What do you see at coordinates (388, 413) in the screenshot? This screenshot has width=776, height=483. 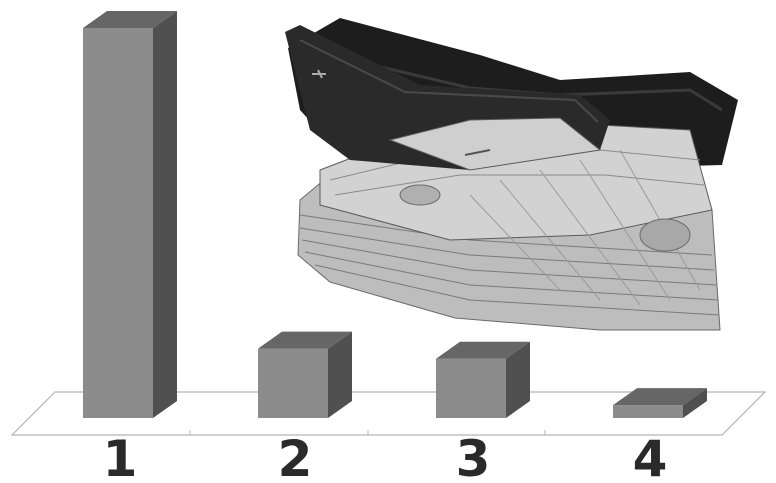 I see `chart-floor` at bounding box center [388, 413].